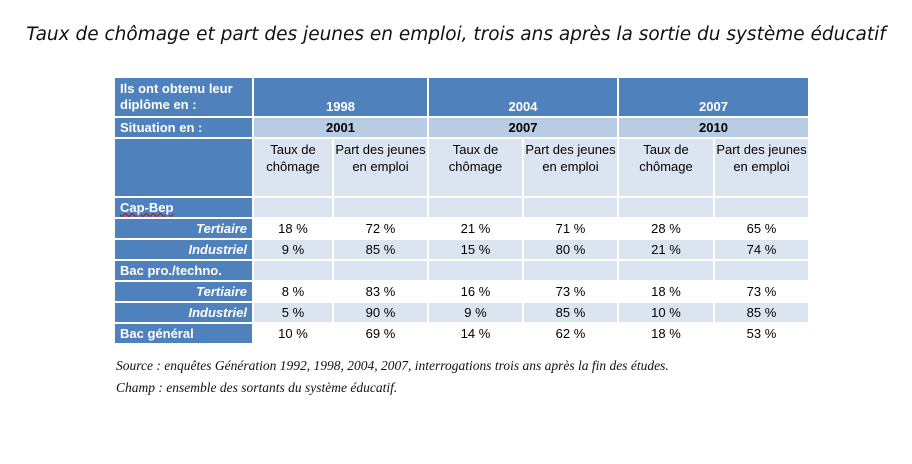 Image resolution: width=912 pixels, height=464 pixels. I want to click on group-label: Bac pro./techno., so click(183, 270).